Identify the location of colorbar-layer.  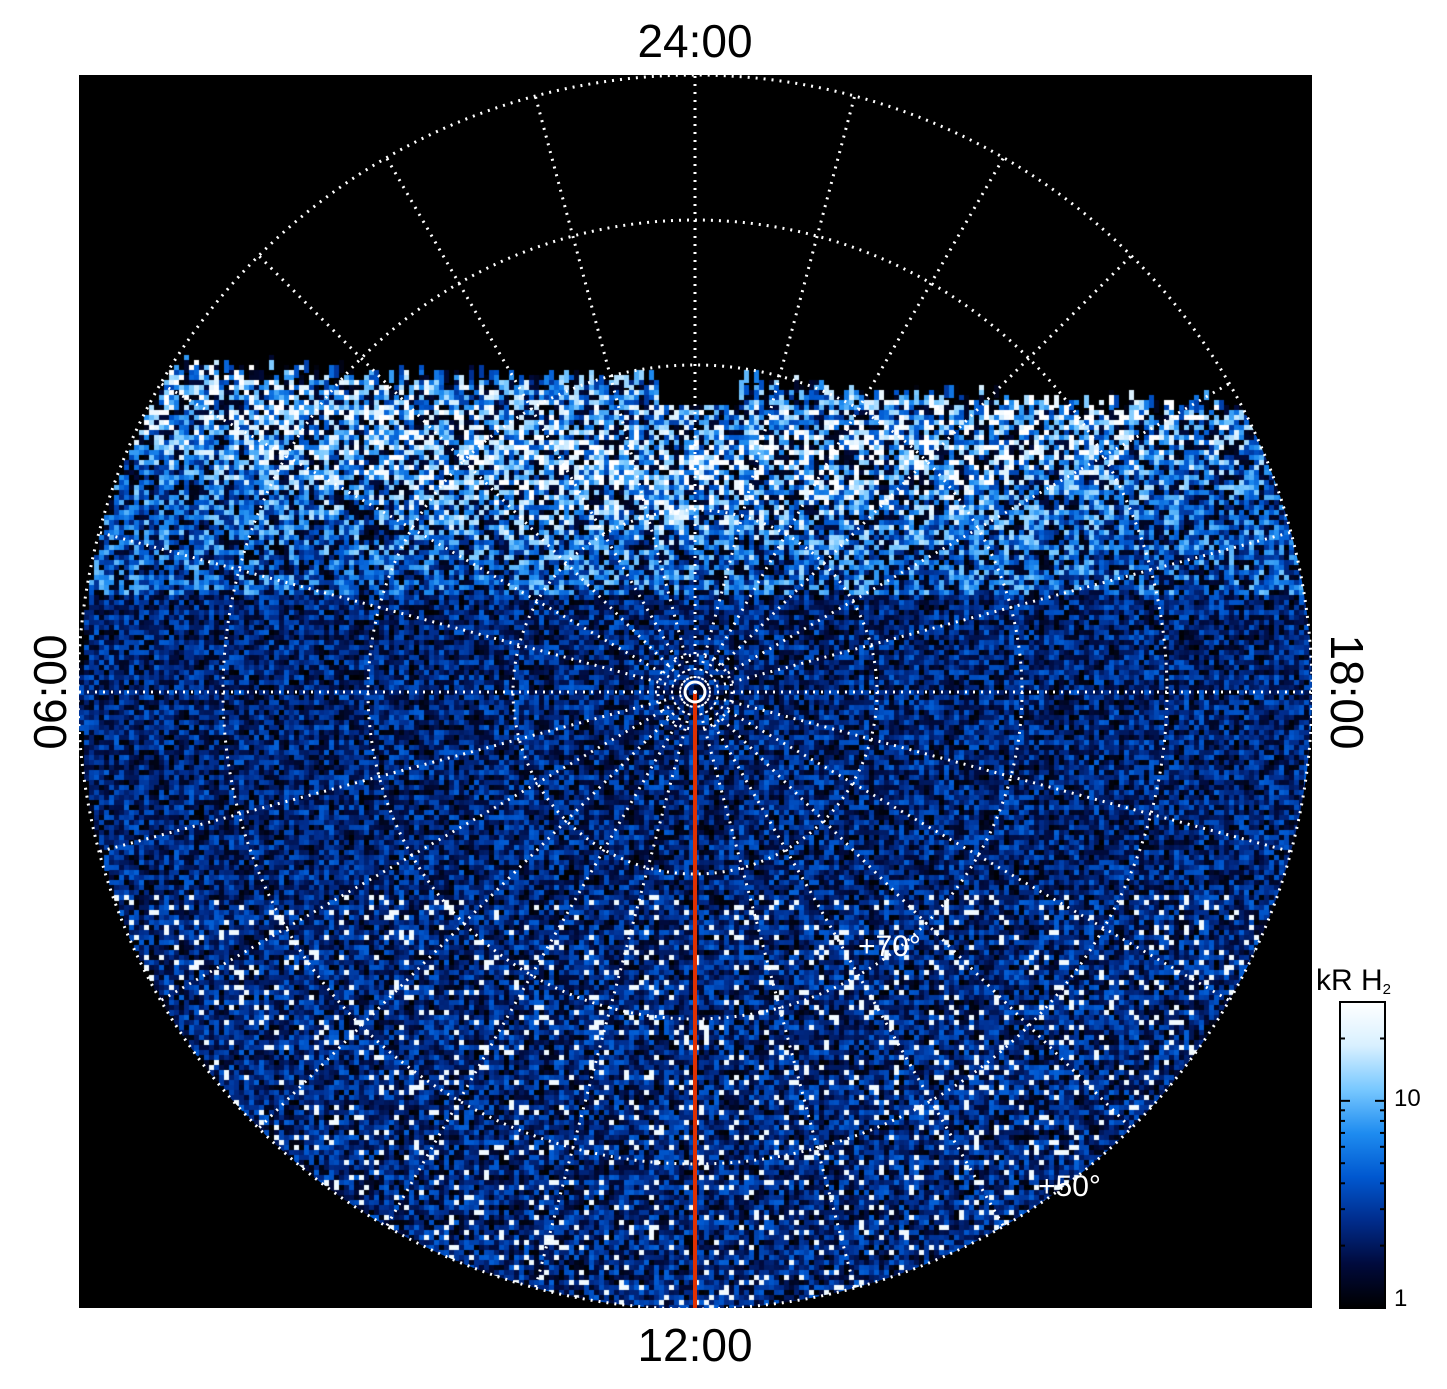
(1362, 1155).